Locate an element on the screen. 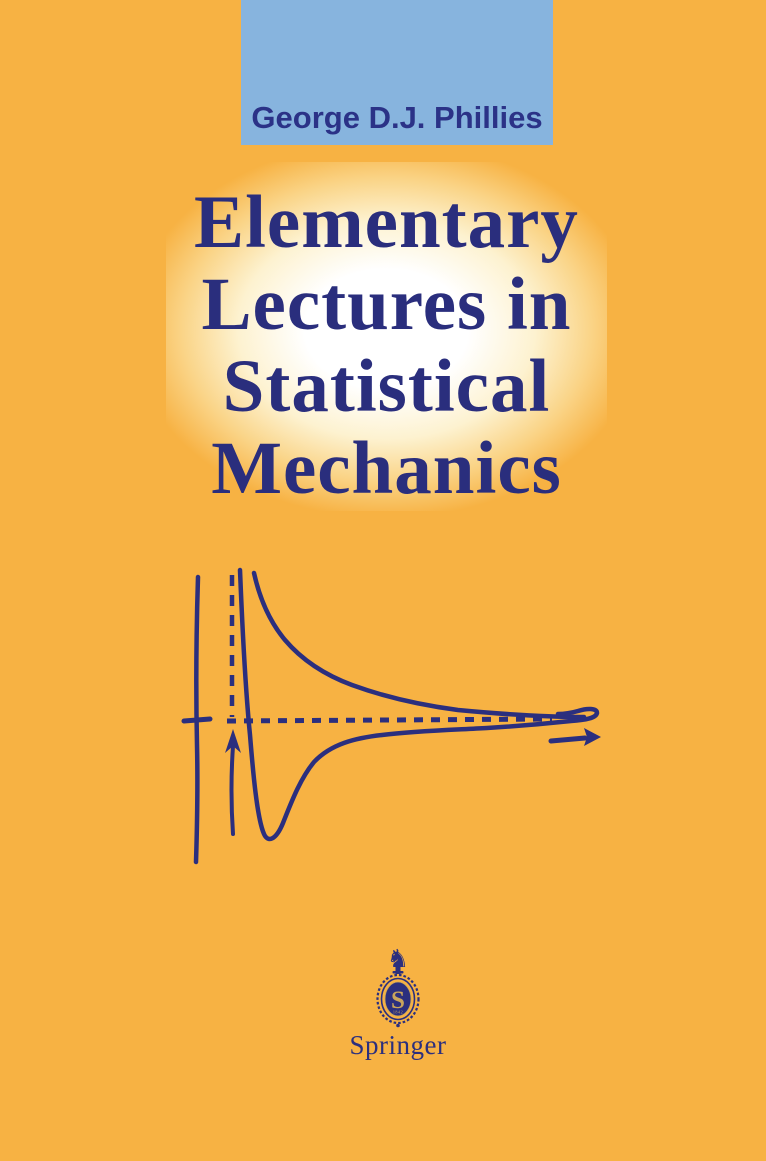 The height and width of the screenshot is (1161, 766). author-name: George D.J. Phillies is located at coordinates (397, 117).